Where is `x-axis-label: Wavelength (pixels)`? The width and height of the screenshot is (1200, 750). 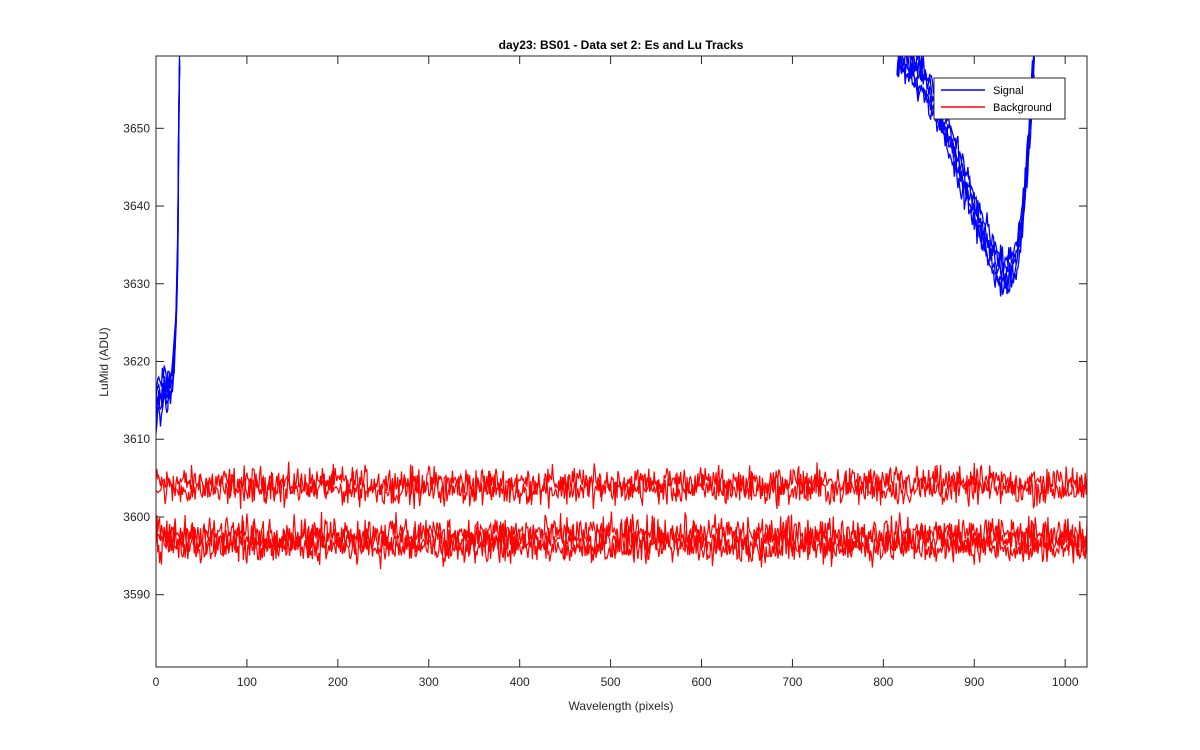
x-axis-label: Wavelength (pixels) is located at coordinates (621, 706).